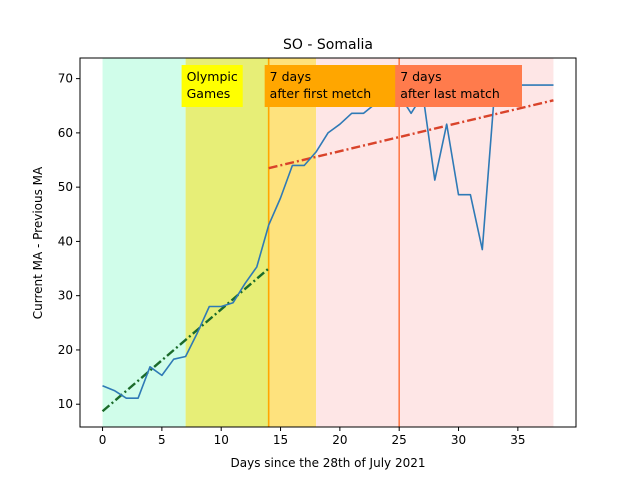 The height and width of the screenshot is (480, 640). What do you see at coordinates (65, 404) in the screenshot?
I see `y-tick-label-0: 10` at bounding box center [65, 404].